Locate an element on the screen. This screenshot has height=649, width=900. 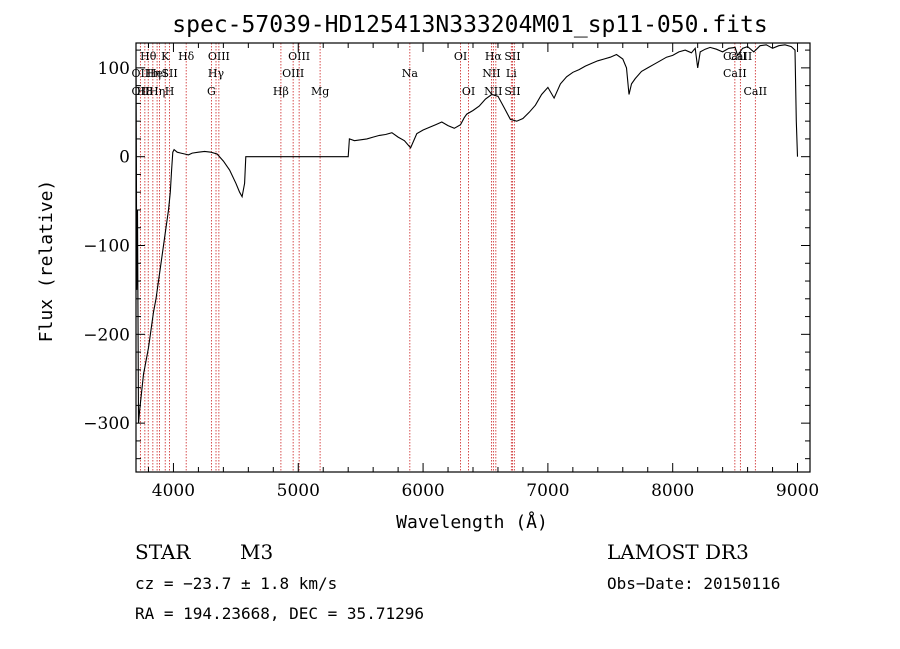
line-marker-label: G is located at coordinates (211, 91).